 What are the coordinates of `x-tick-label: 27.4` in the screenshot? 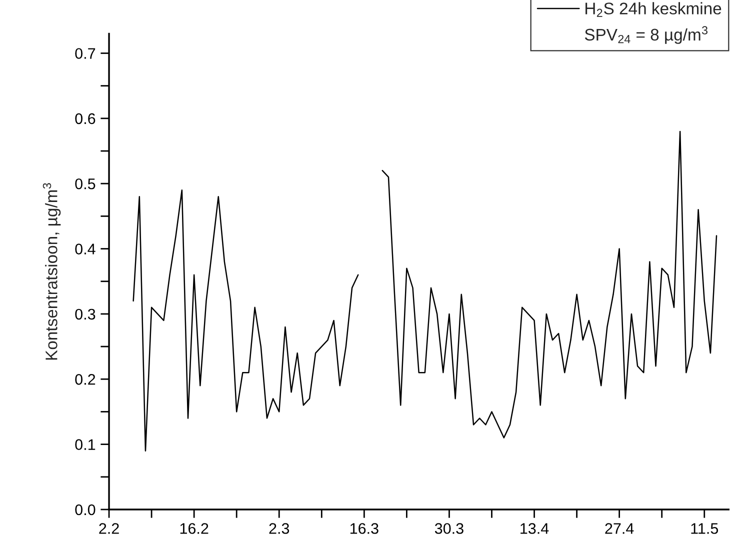 It's located at (619, 528).